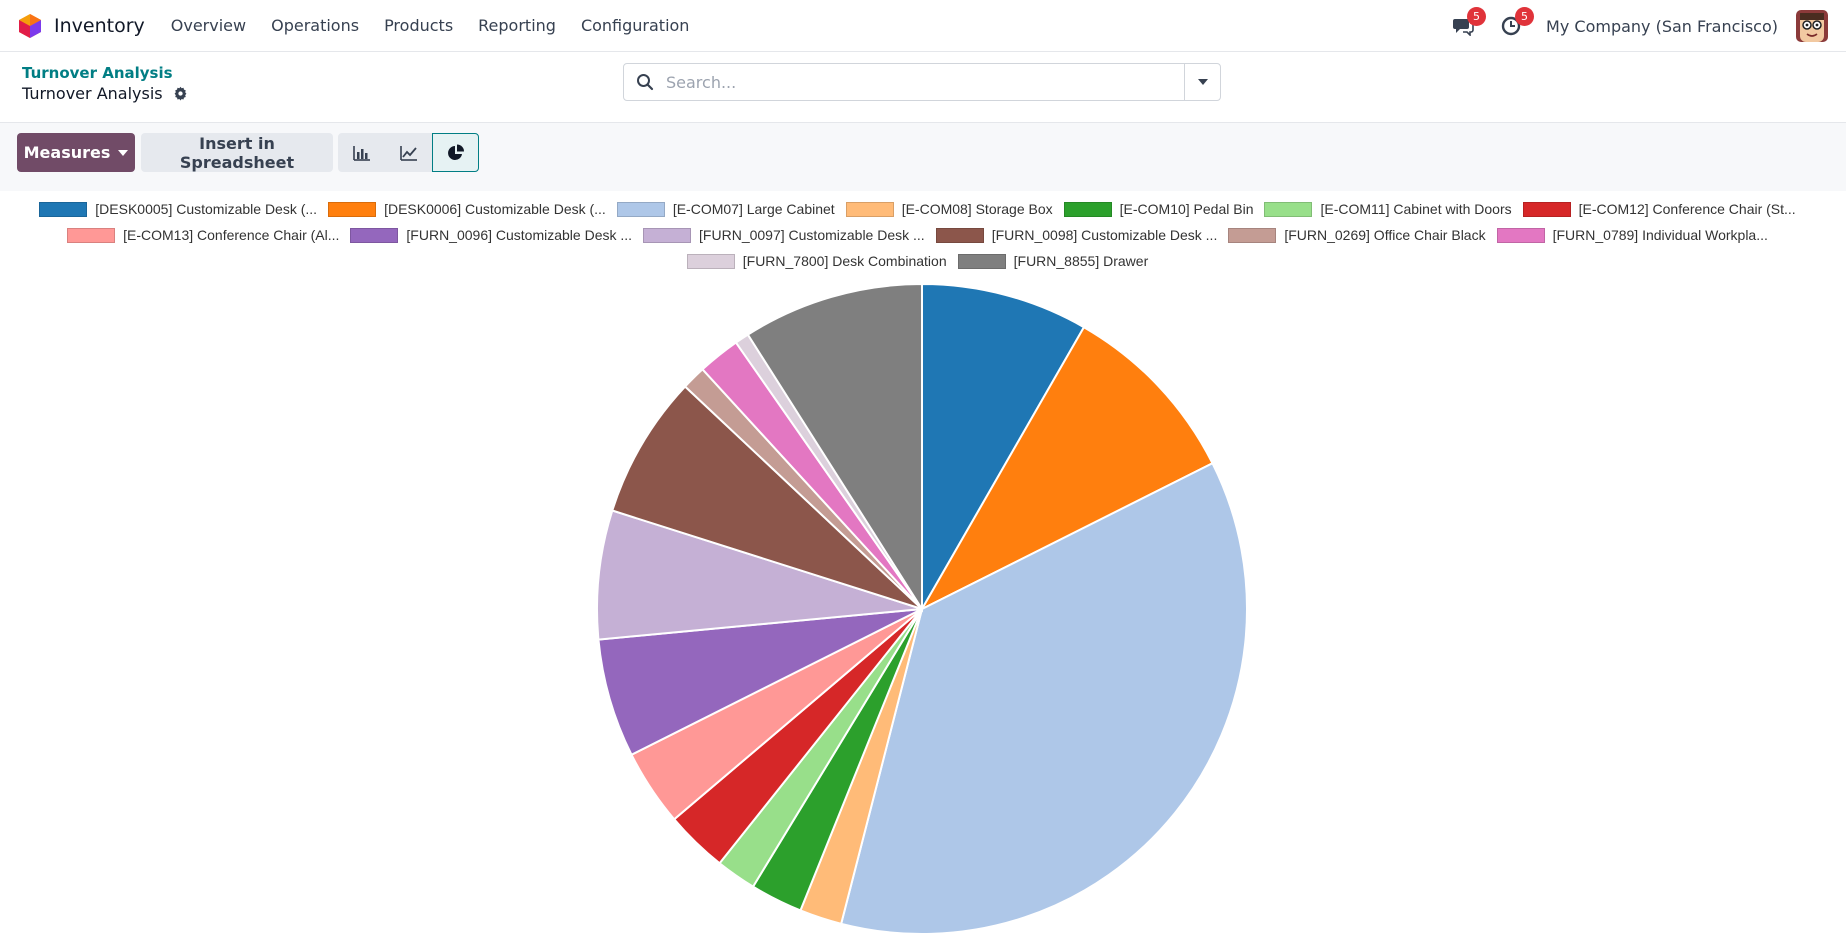 This screenshot has height=936, width=1846. What do you see at coordinates (753, 209) in the screenshot?
I see `legend-label: [E-COM07] Large Cabinet` at bounding box center [753, 209].